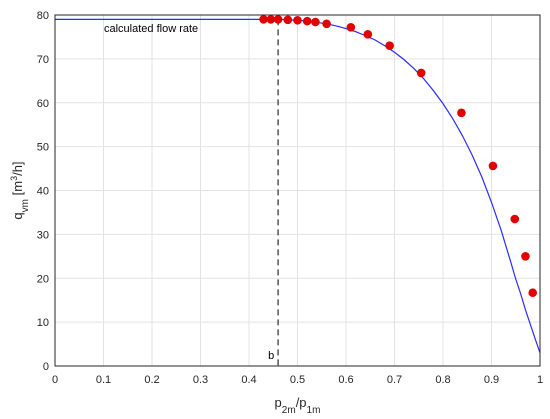 This screenshot has height=419, width=550. What do you see at coordinates (43, 104) in the screenshot?
I see `y-tick-label-6: 60` at bounding box center [43, 104].